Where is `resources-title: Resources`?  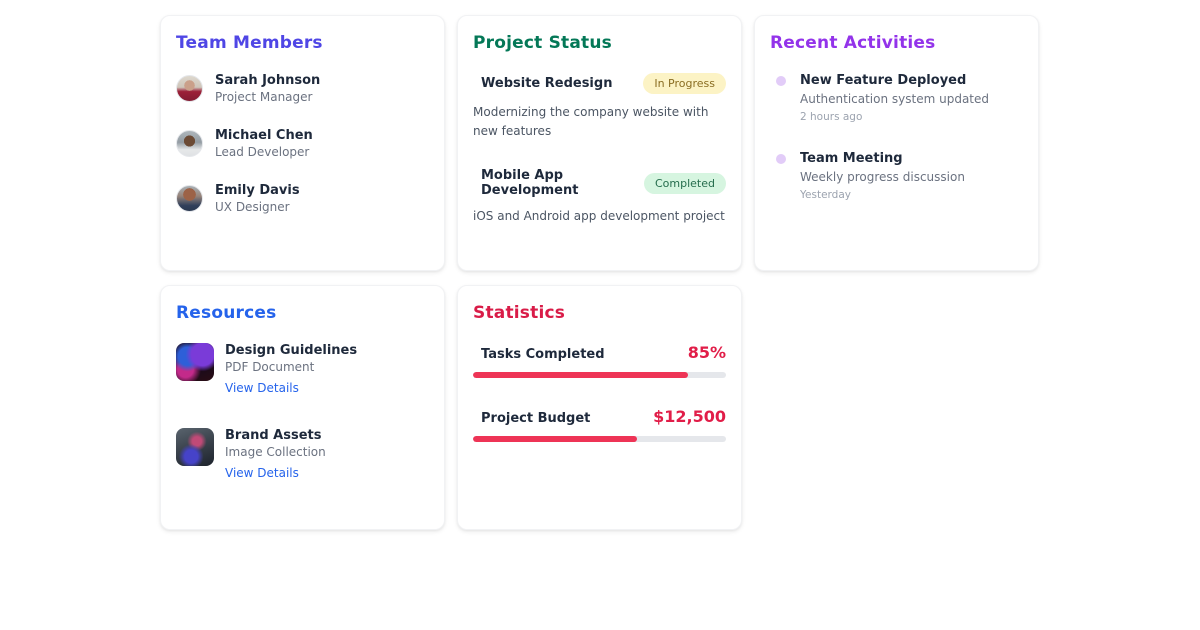
resources-title: Resources is located at coordinates (226, 312).